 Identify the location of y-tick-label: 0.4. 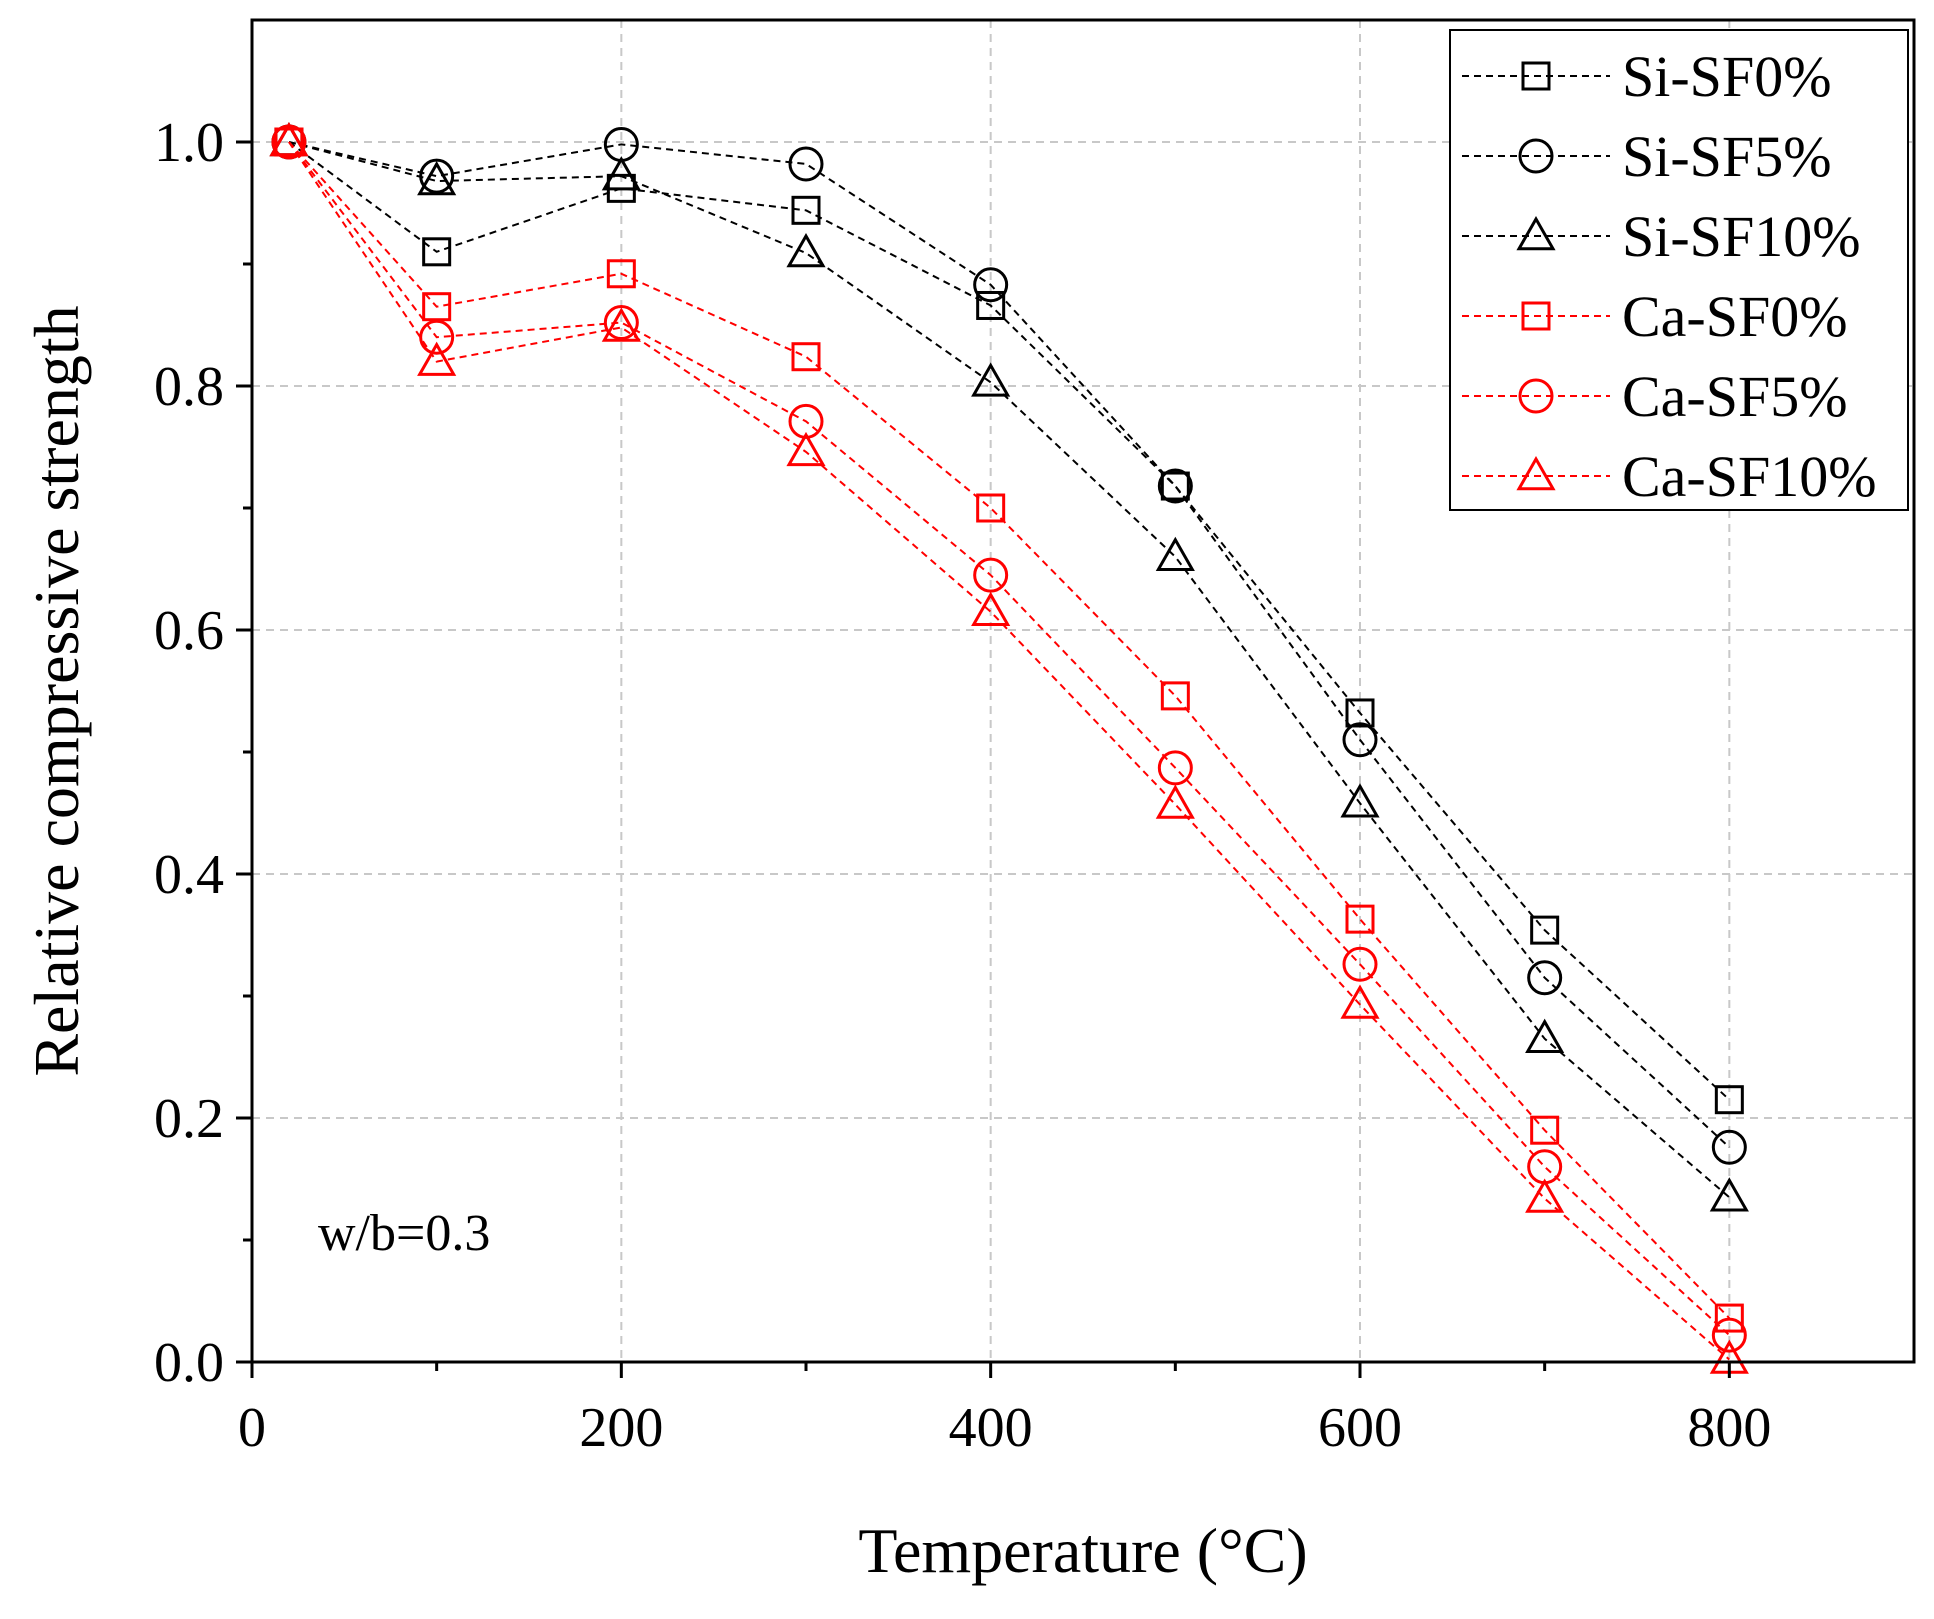
(189, 875).